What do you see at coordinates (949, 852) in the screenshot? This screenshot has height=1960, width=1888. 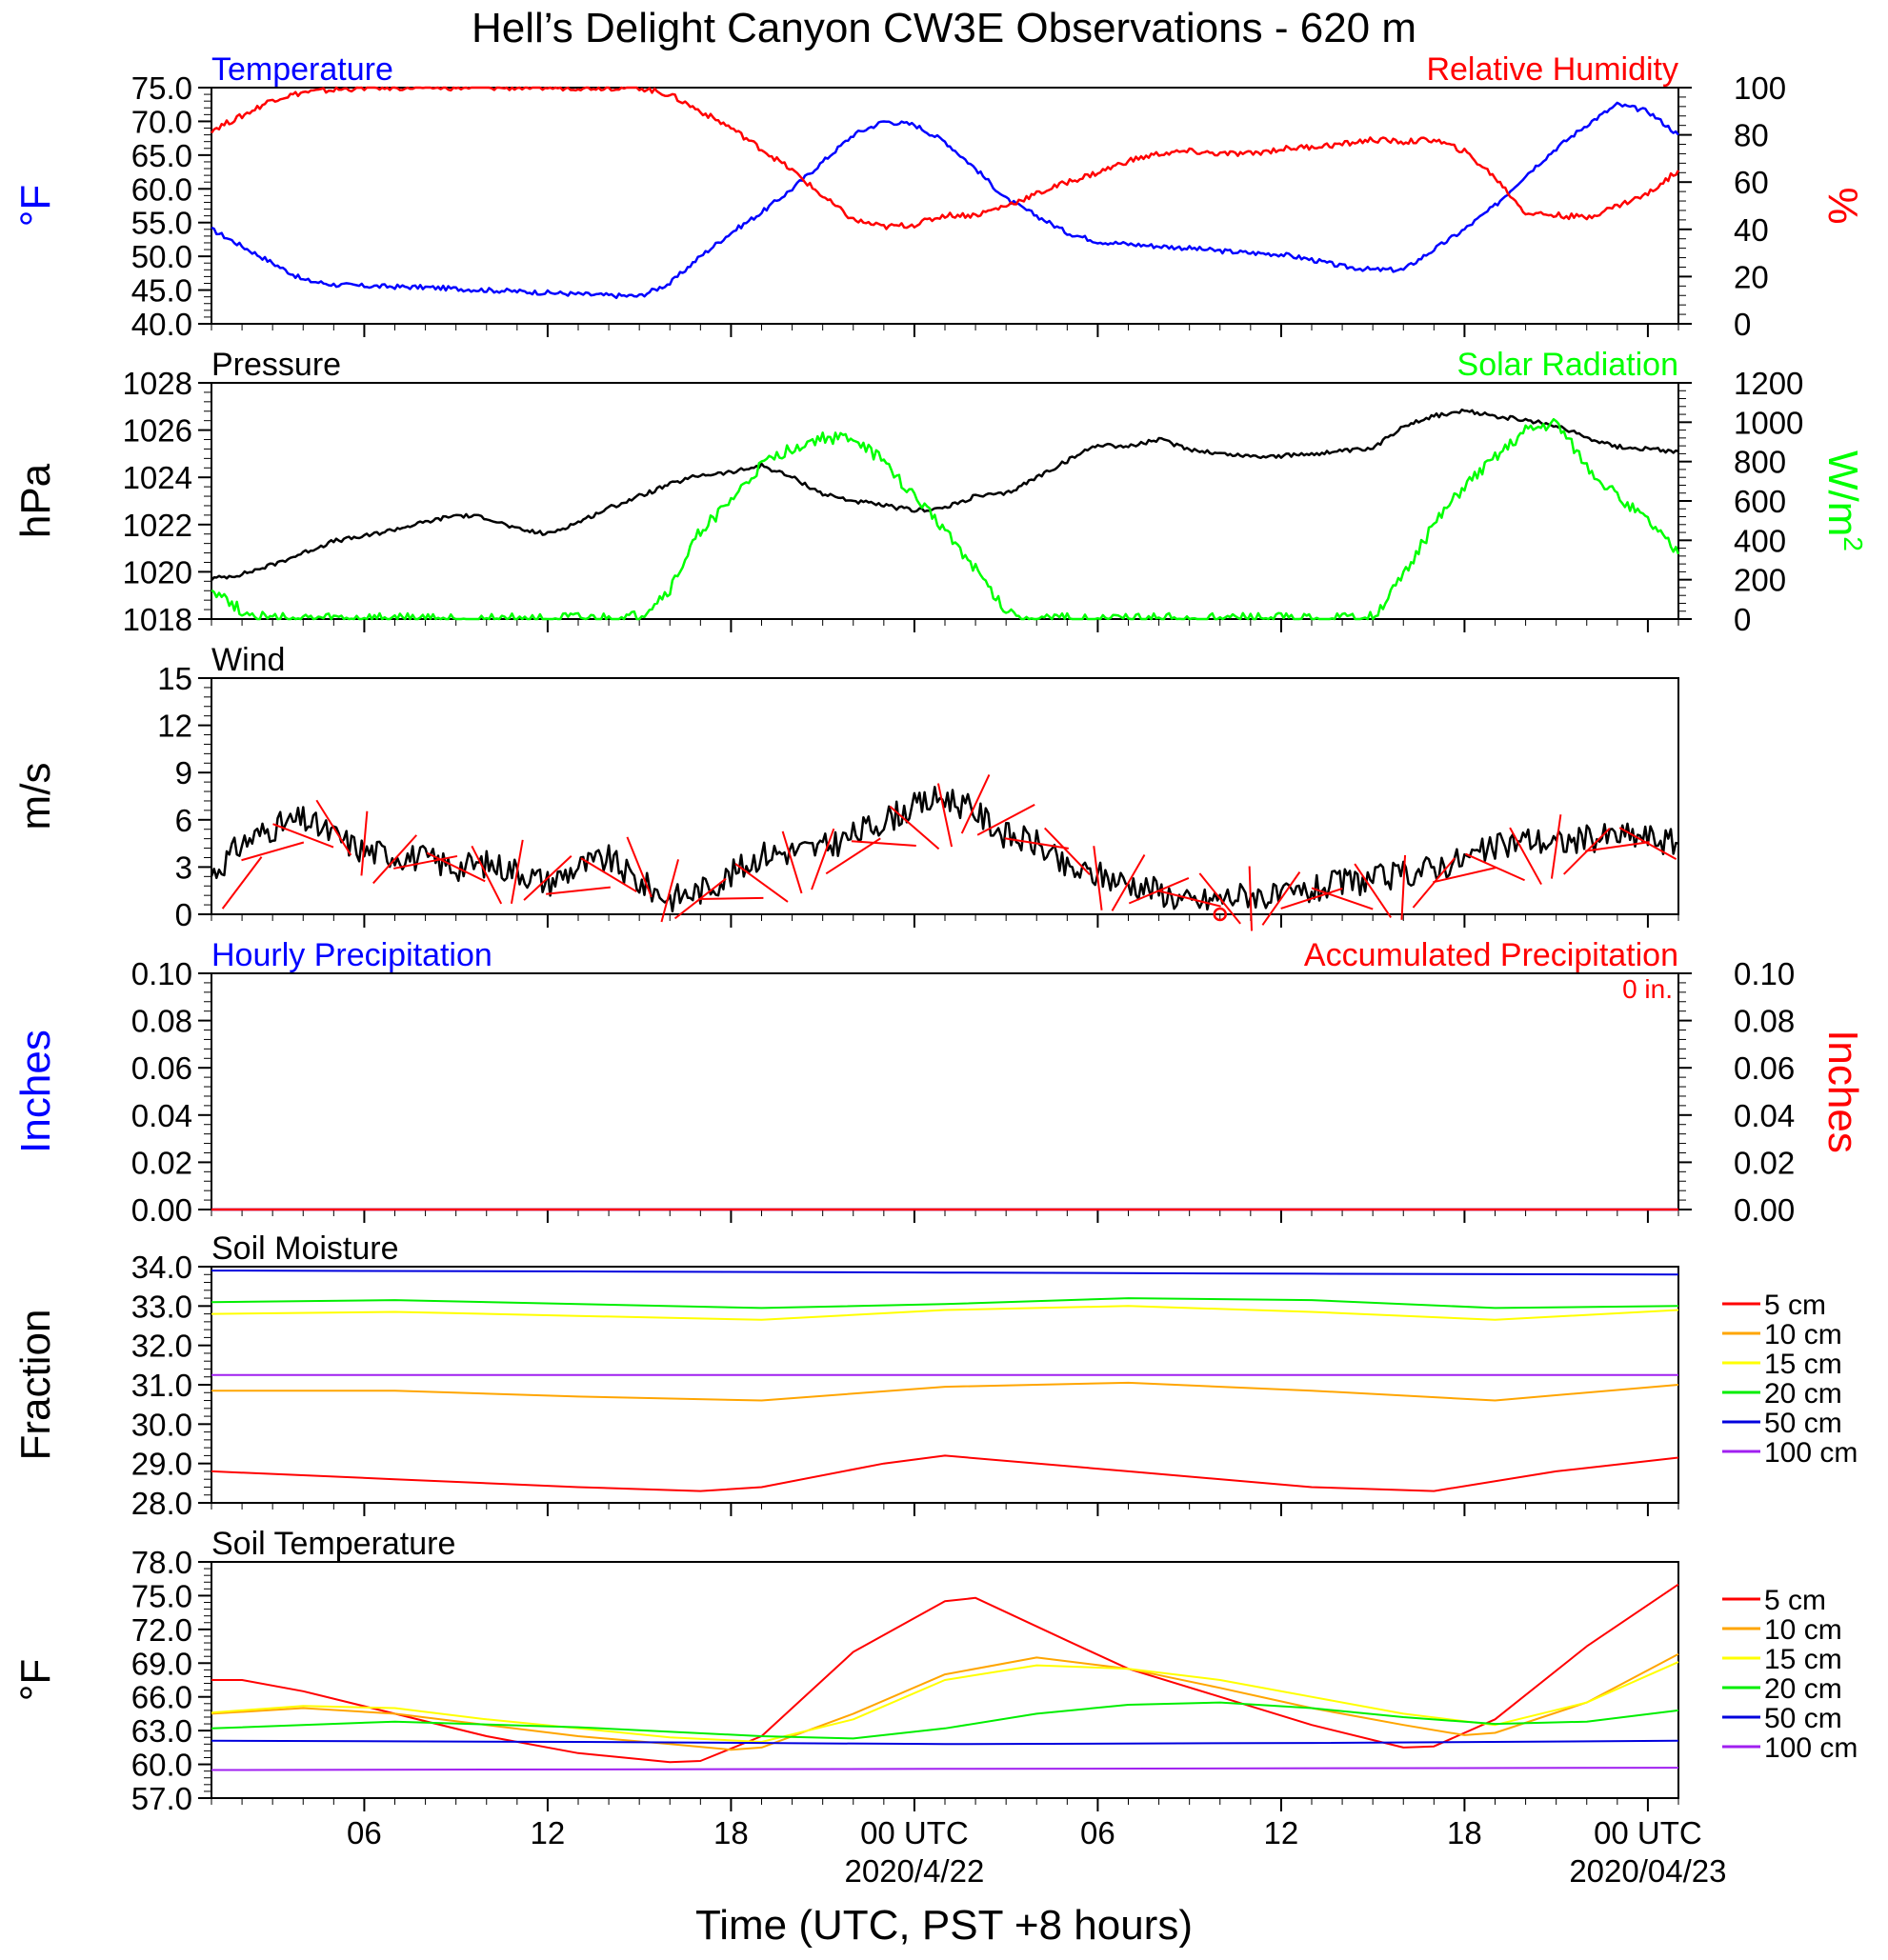 I see `wind-barbs` at bounding box center [949, 852].